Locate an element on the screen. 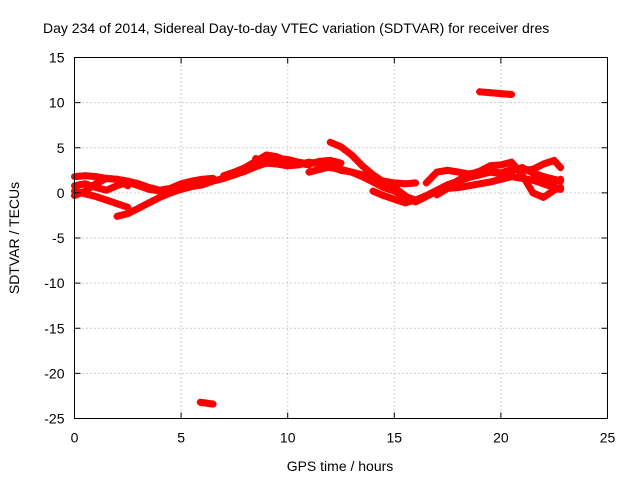  y-tick-label: -25 is located at coordinates (54, 419).